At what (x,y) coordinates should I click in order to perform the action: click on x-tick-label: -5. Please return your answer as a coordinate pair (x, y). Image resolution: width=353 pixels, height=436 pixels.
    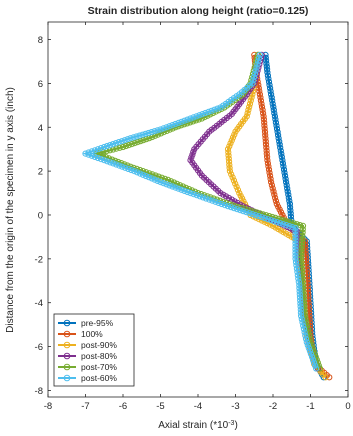
    Looking at the image, I should click on (160, 406).